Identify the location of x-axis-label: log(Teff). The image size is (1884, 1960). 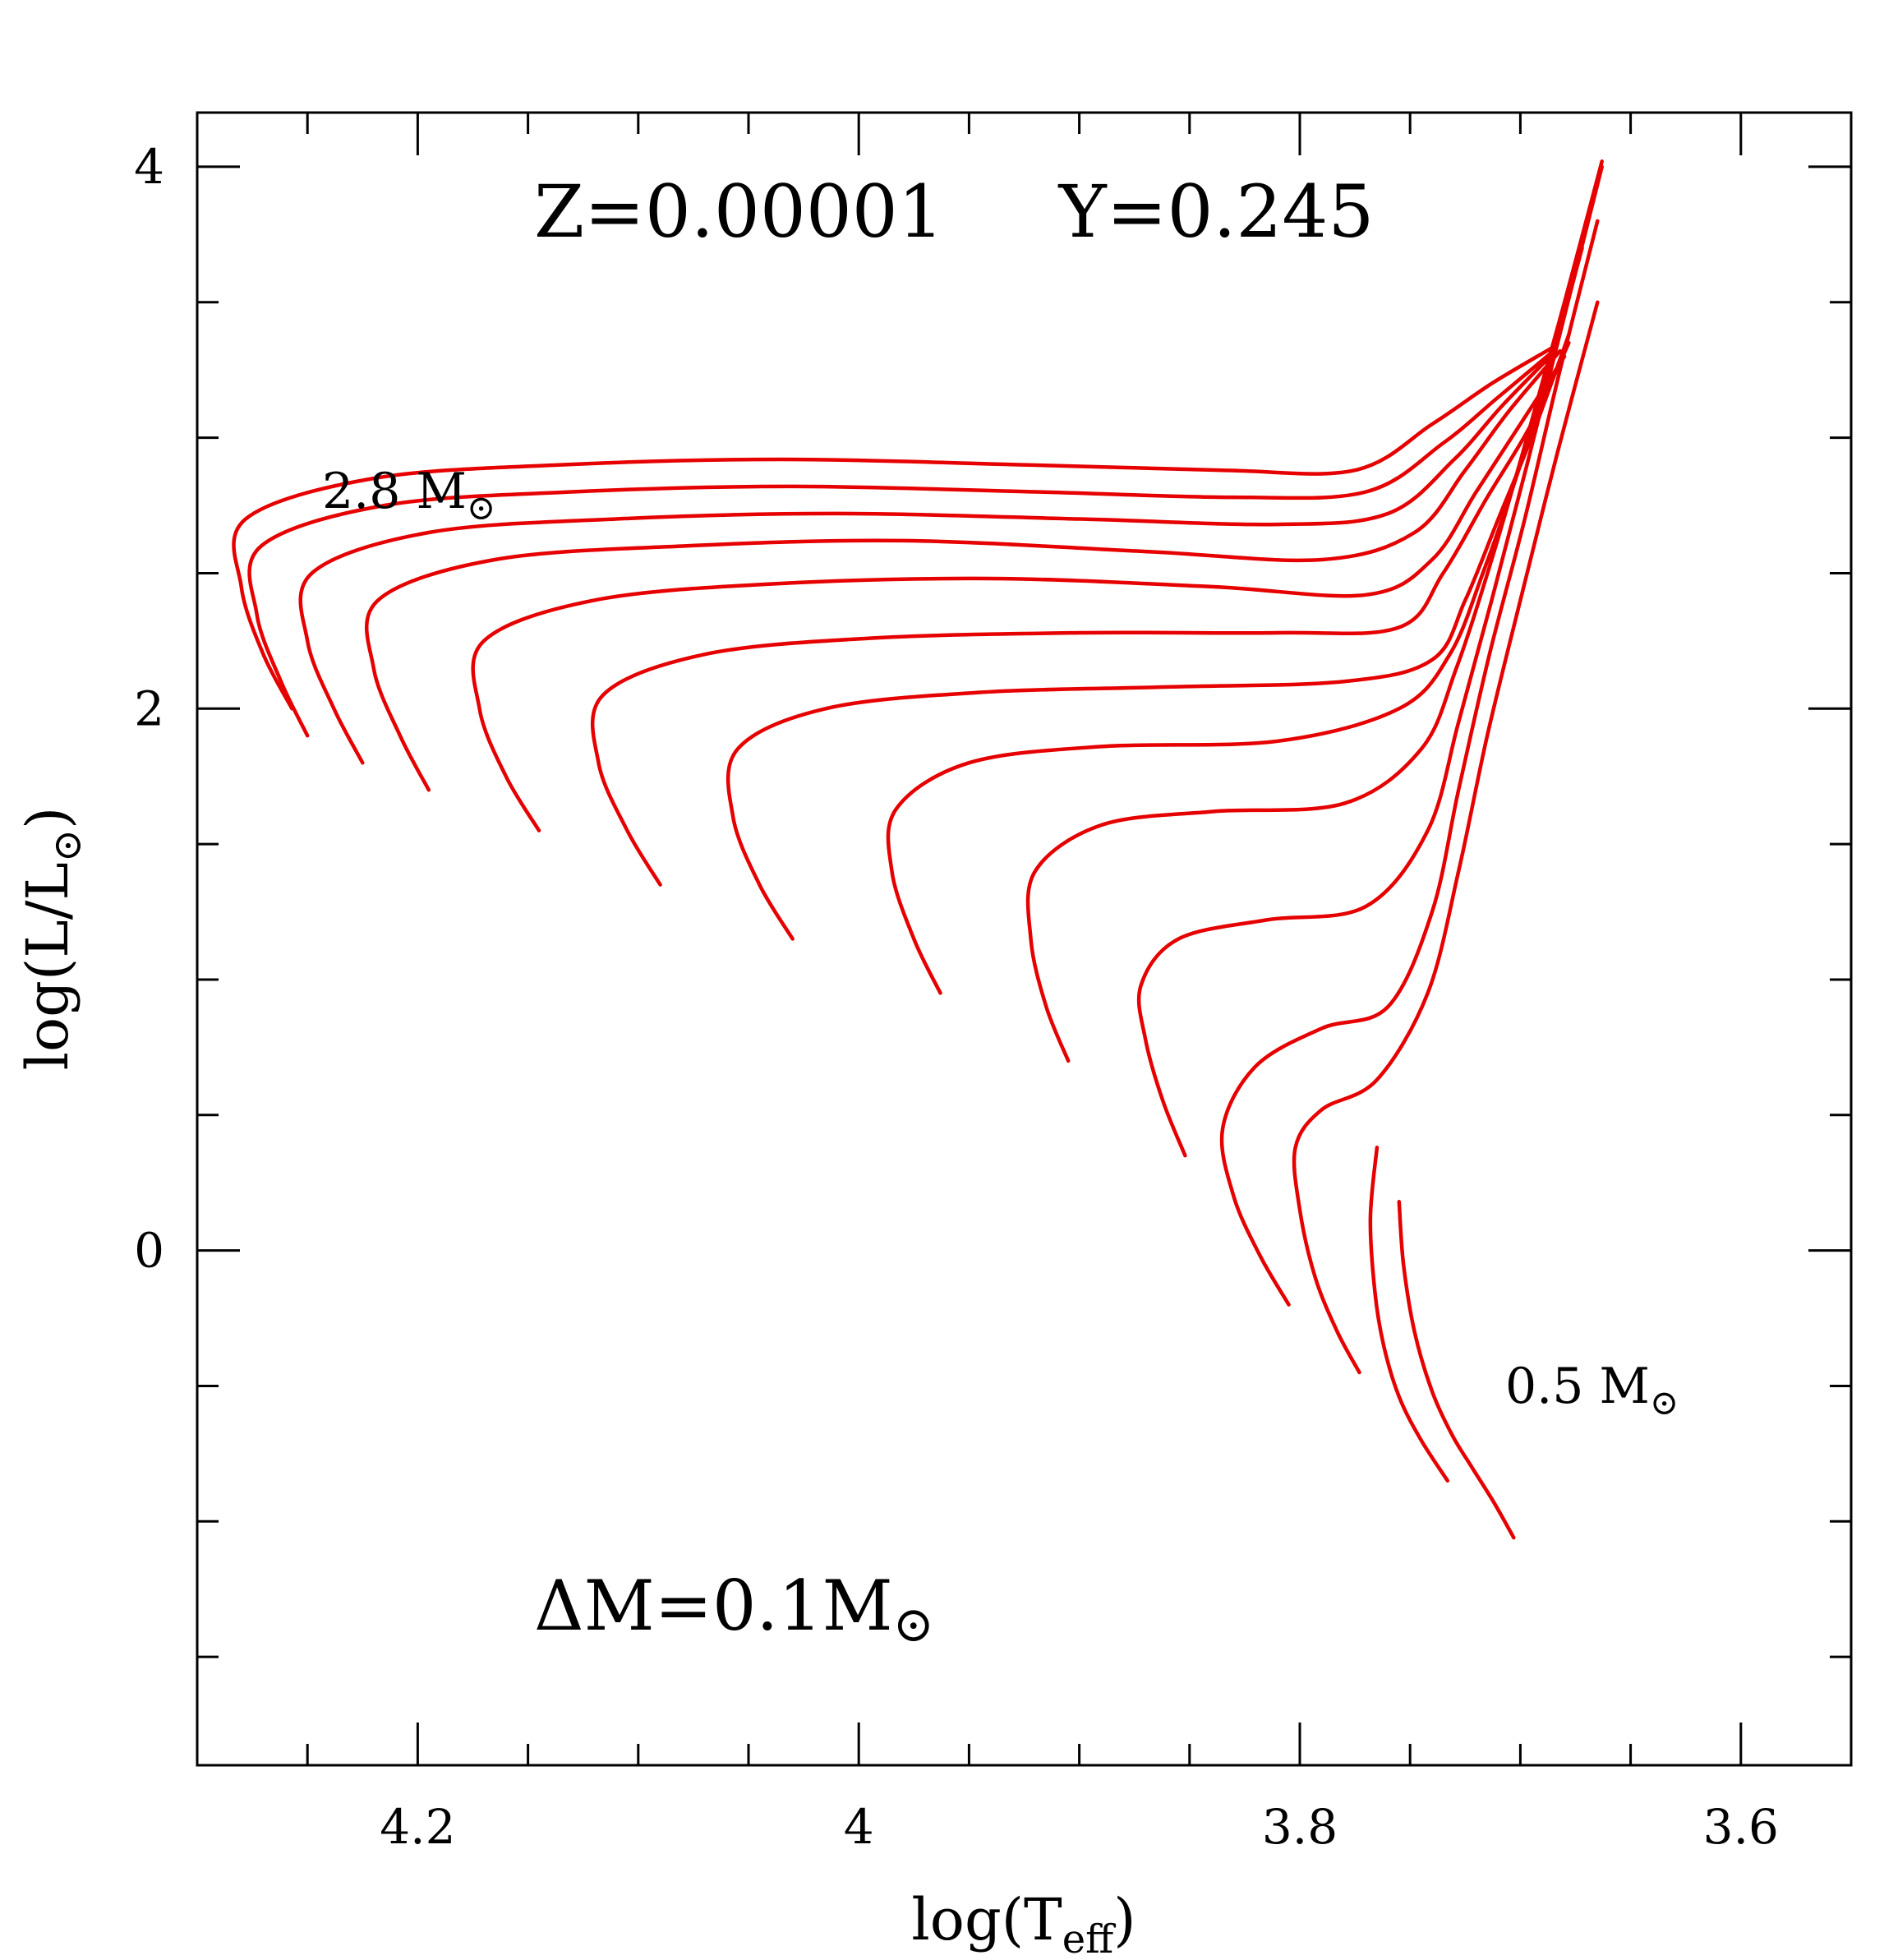
(1023, 1923).